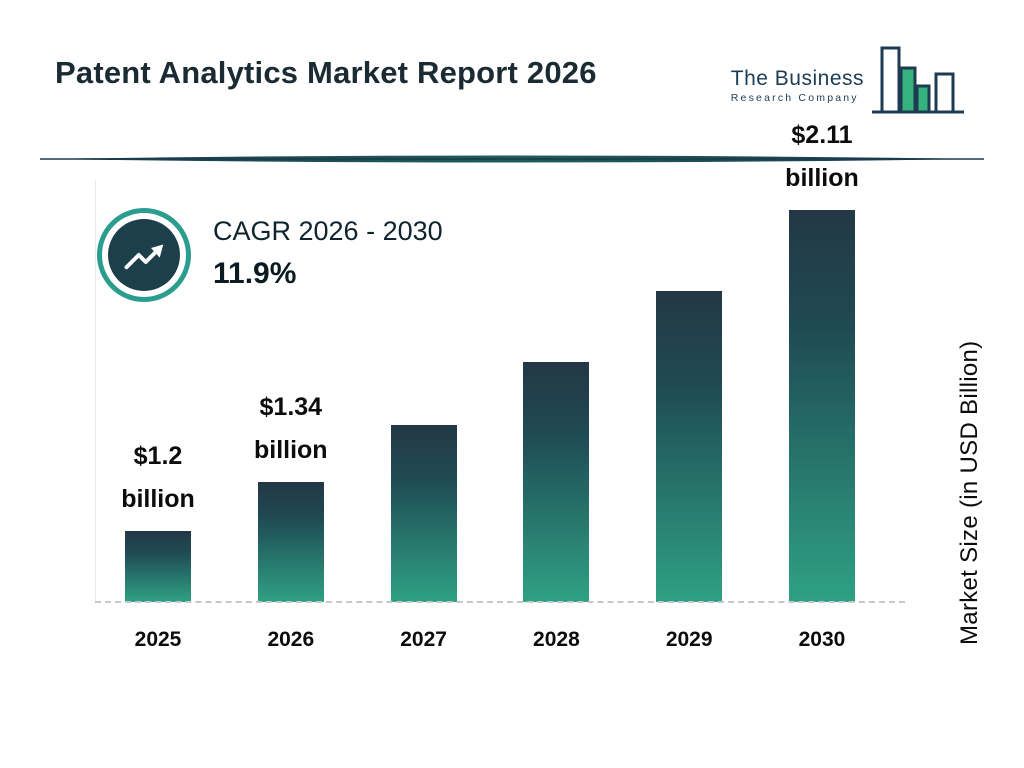 This screenshot has height=768, width=1024. What do you see at coordinates (158, 566) in the screenshot?
I see `bar-2025` at bounding box center [158, 566].